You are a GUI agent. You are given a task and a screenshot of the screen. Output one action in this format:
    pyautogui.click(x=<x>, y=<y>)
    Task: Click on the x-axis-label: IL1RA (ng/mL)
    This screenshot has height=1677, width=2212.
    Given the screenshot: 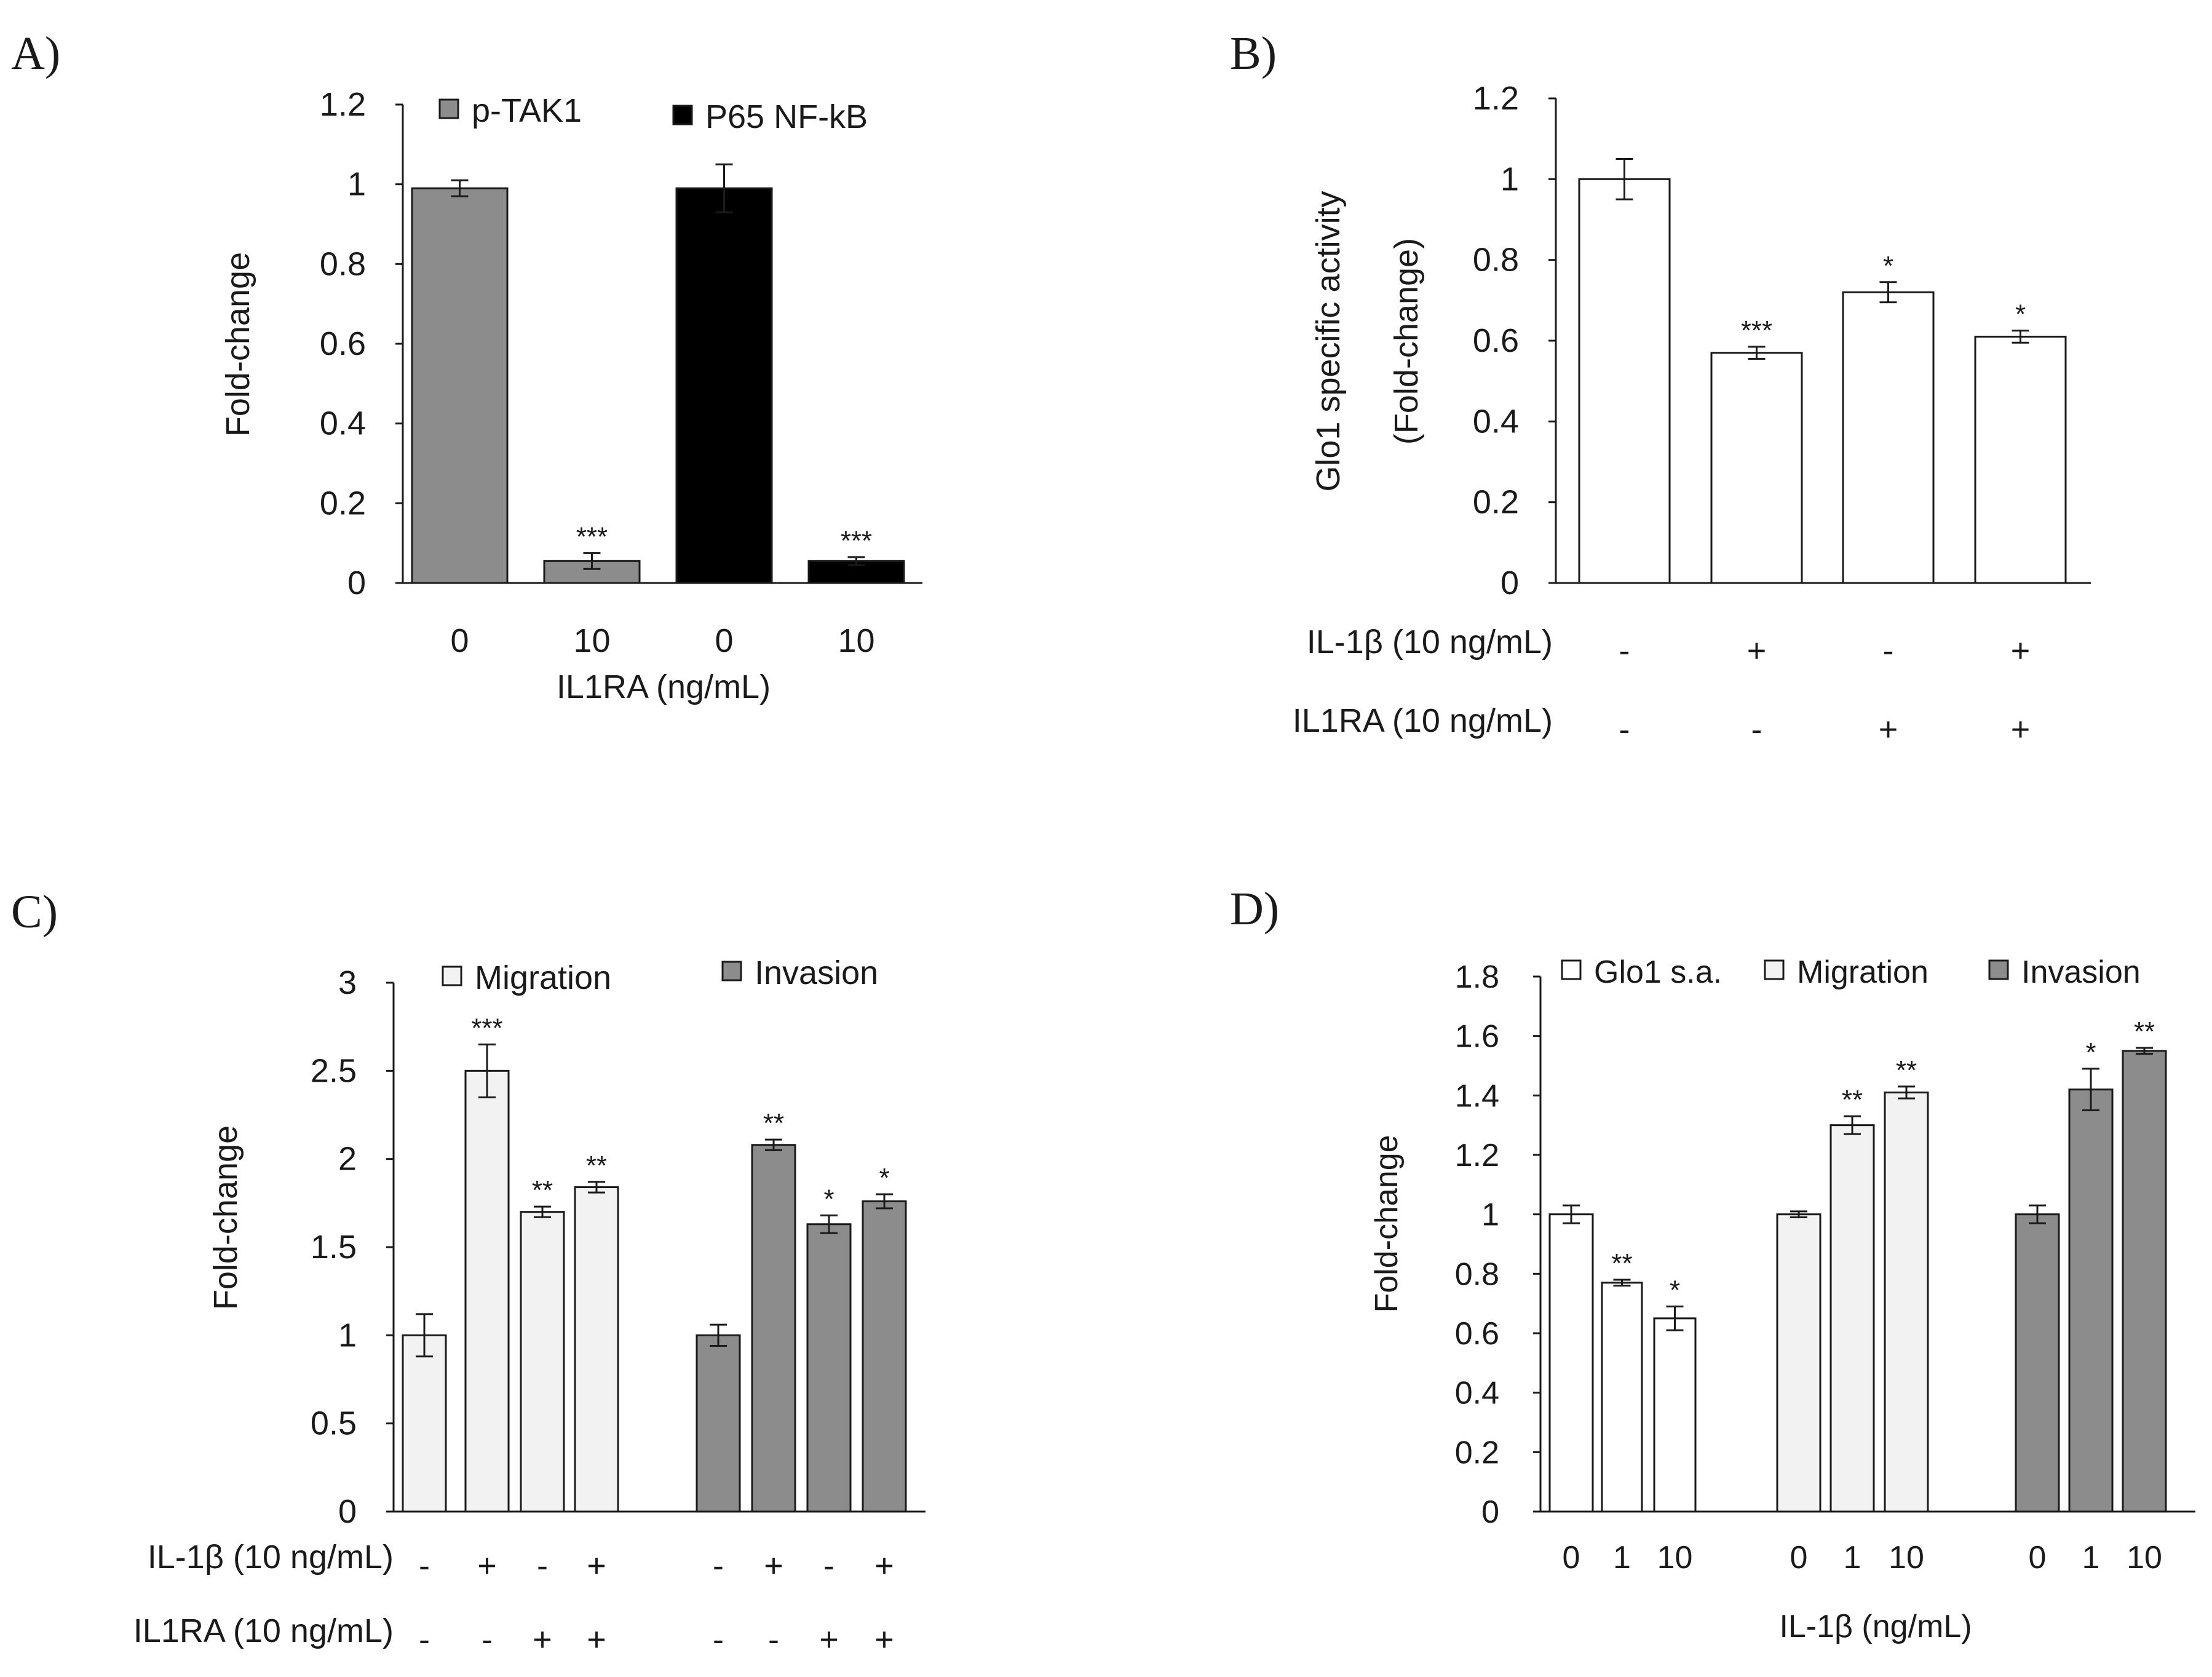 What is the action you would take?
    pyautogui.click(x=664, y=686)
    